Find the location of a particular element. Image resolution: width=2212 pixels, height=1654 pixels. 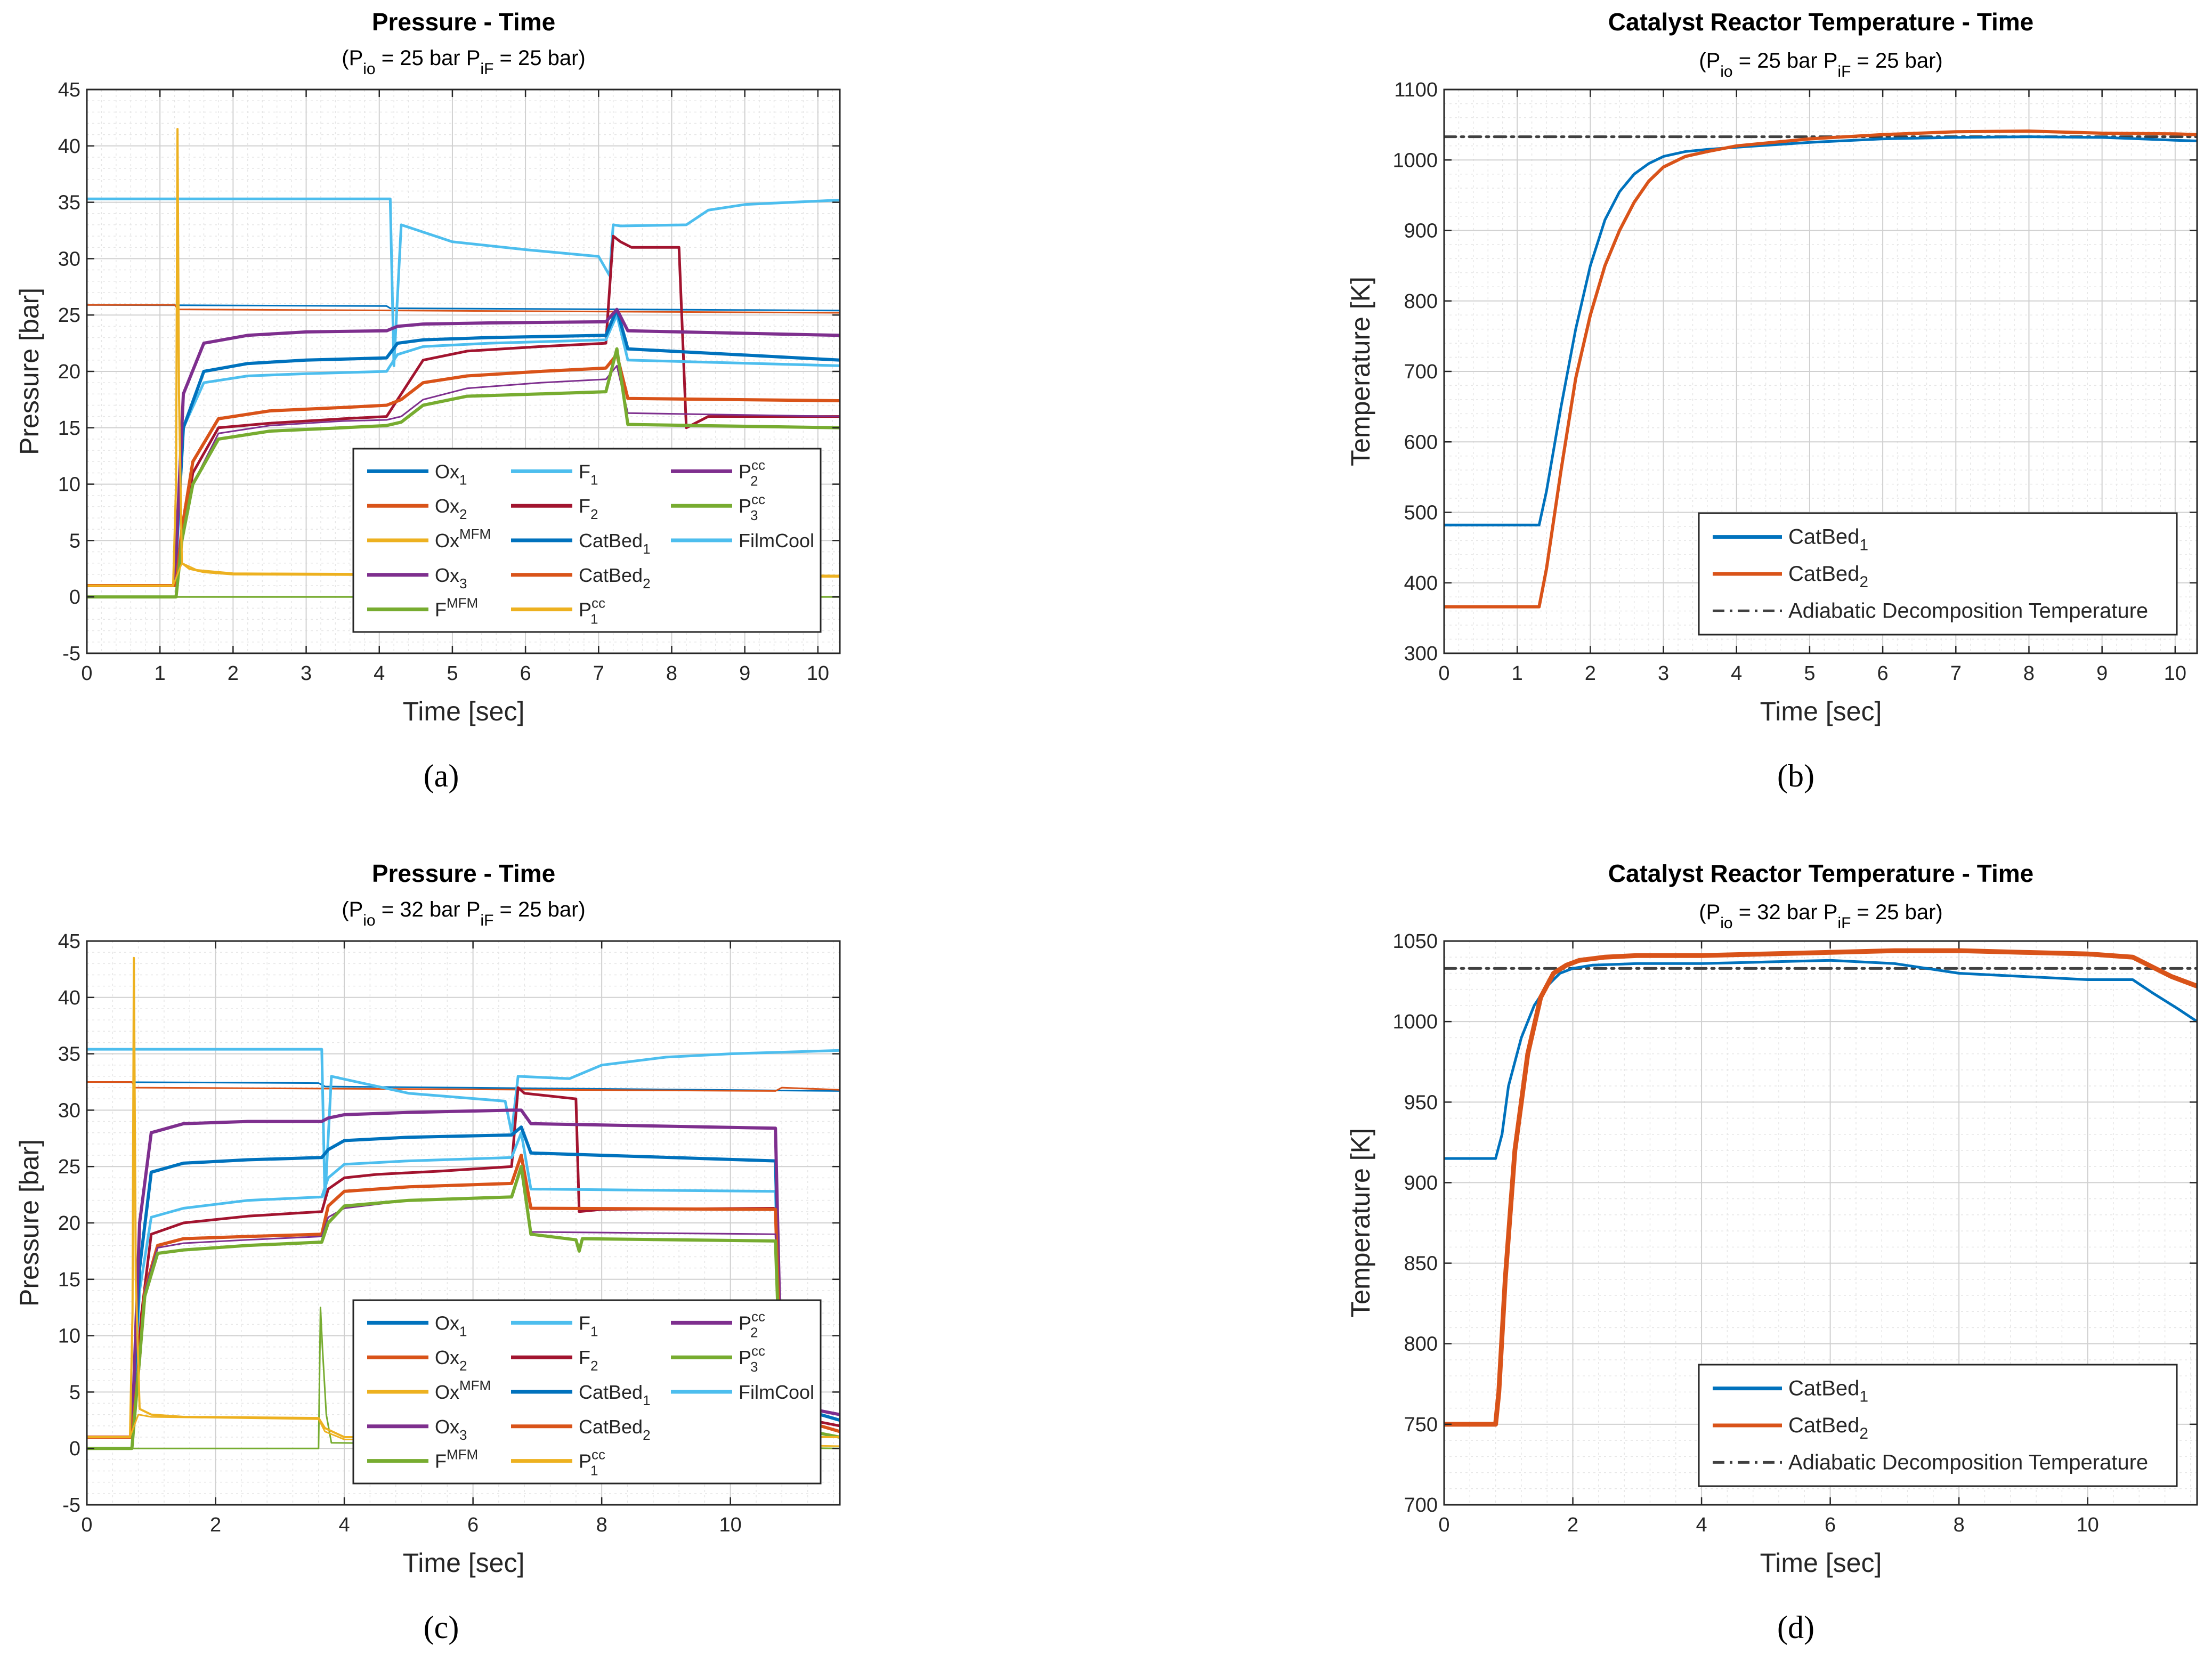

series-line-fmfm is located at coordinates (463, 1378).